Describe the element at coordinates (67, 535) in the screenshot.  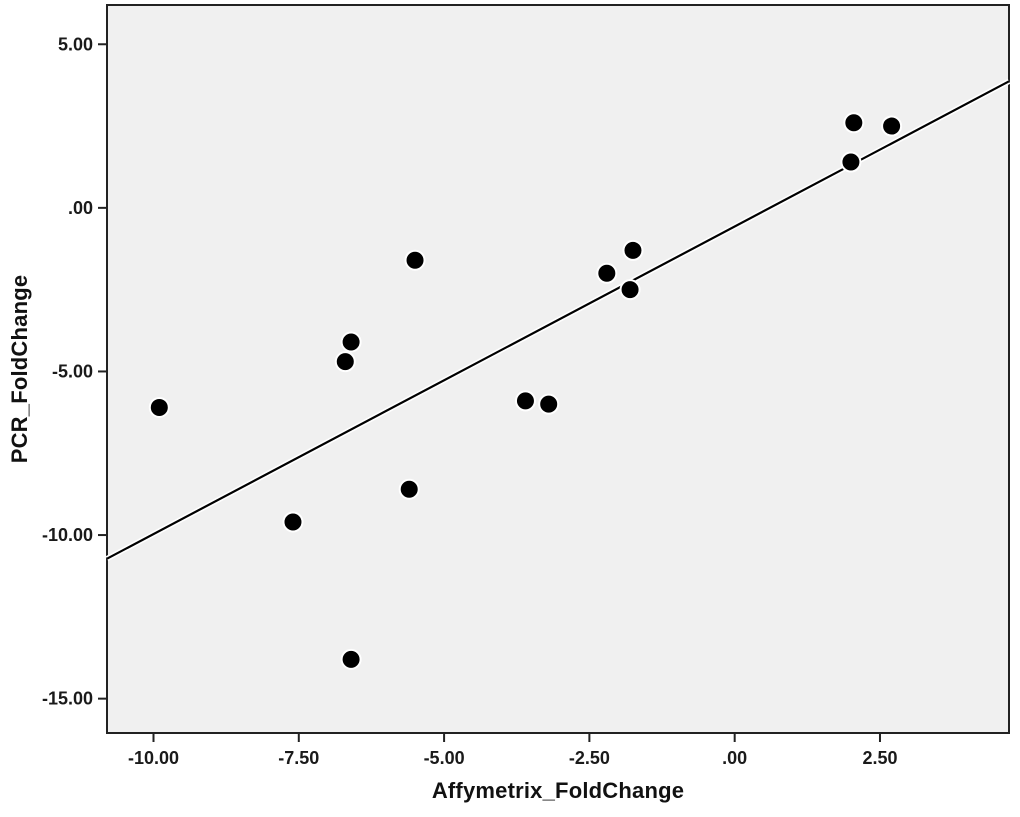
I see `y-tick-label: -10.00` at that location.